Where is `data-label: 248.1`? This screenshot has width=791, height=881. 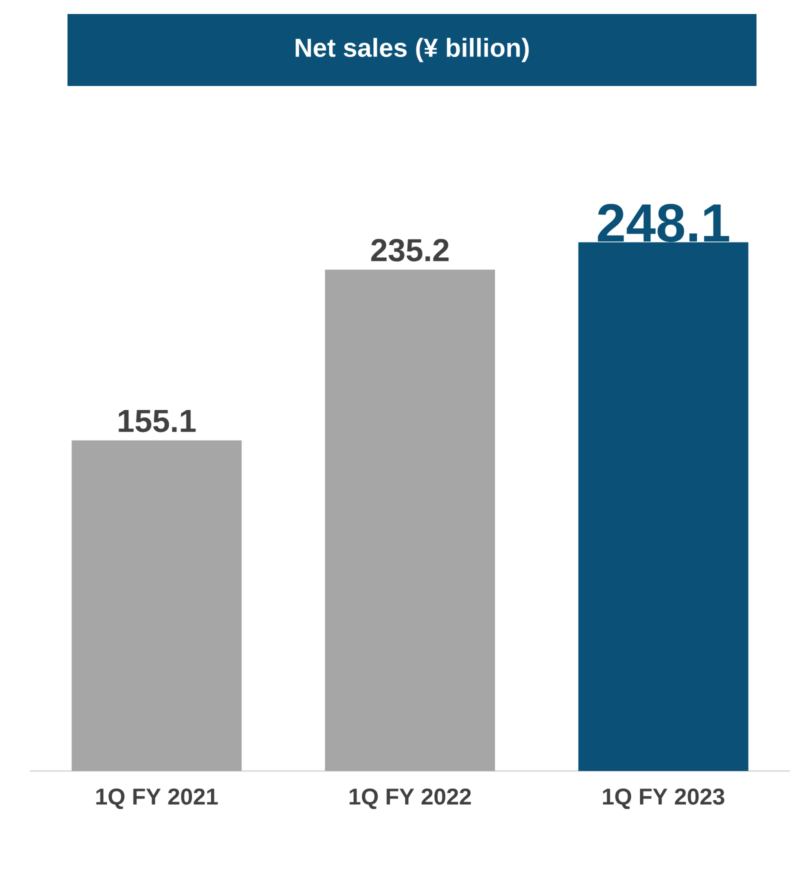 data-label: 248.1 is located at coordinates (664, 223).